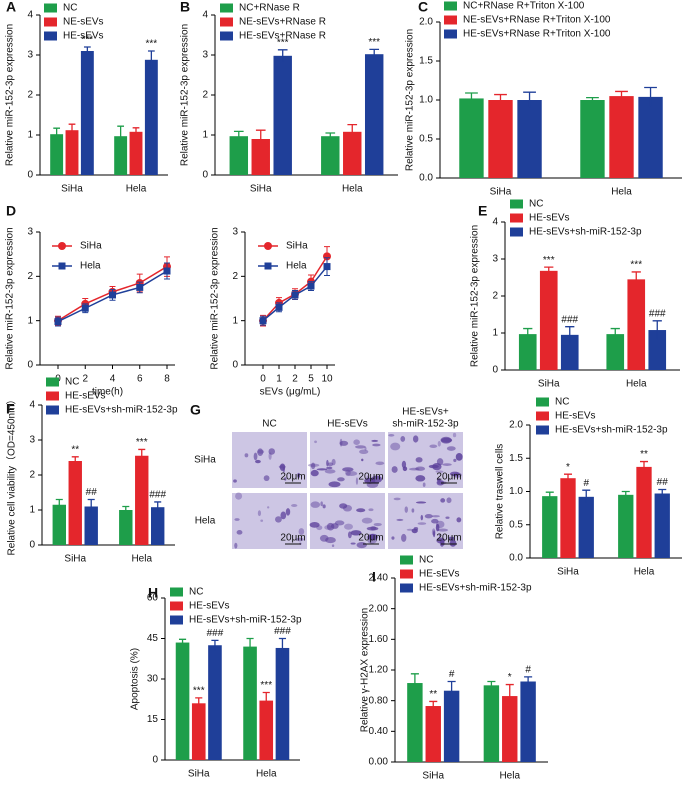  What do you see at coordinates (290, 392) in the screenshot?
I see `x-axis-label: sEVs (μg/mL)` at bounding box center [290, 392].